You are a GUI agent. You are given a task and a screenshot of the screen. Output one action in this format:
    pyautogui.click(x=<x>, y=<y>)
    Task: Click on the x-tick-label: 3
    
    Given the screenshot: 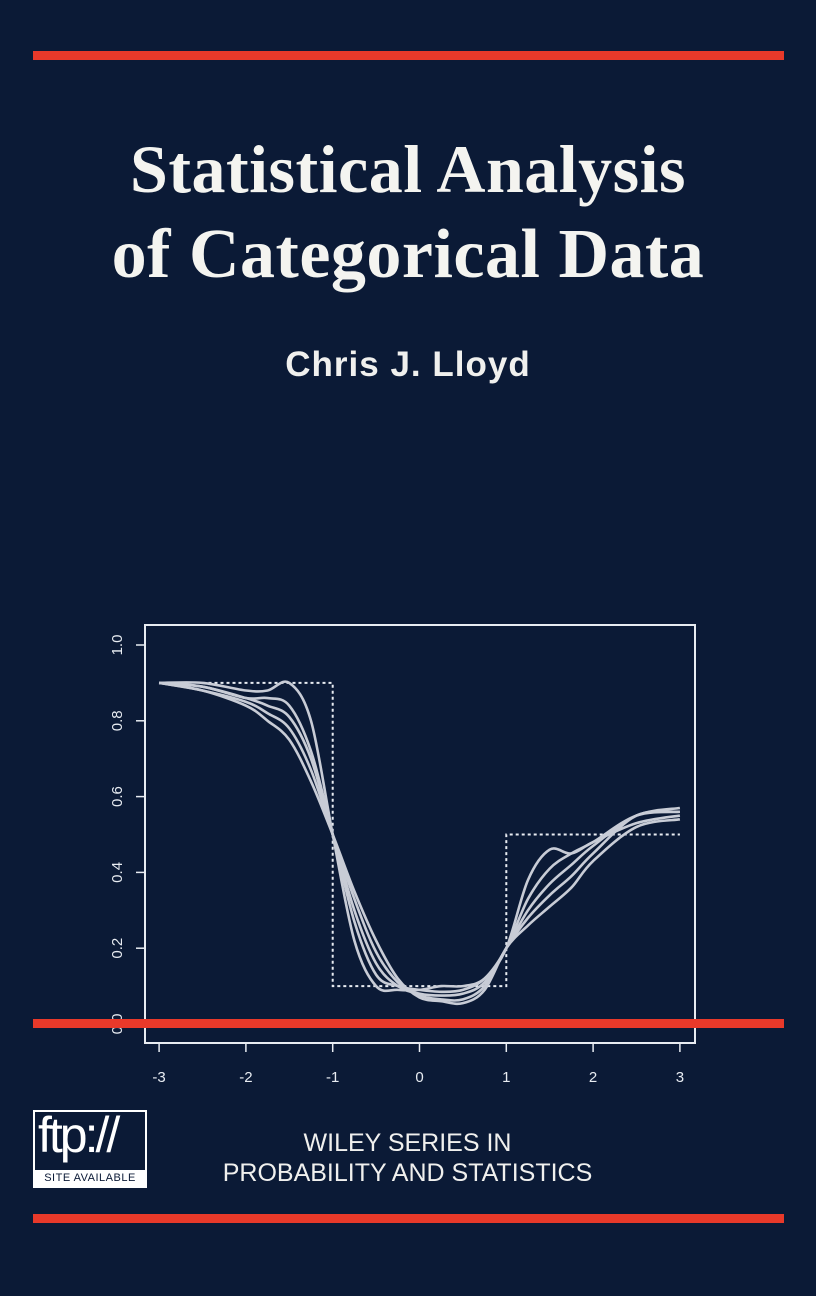 What is the action you would take?
    pyautogui.click(x=680, y=1077)
    